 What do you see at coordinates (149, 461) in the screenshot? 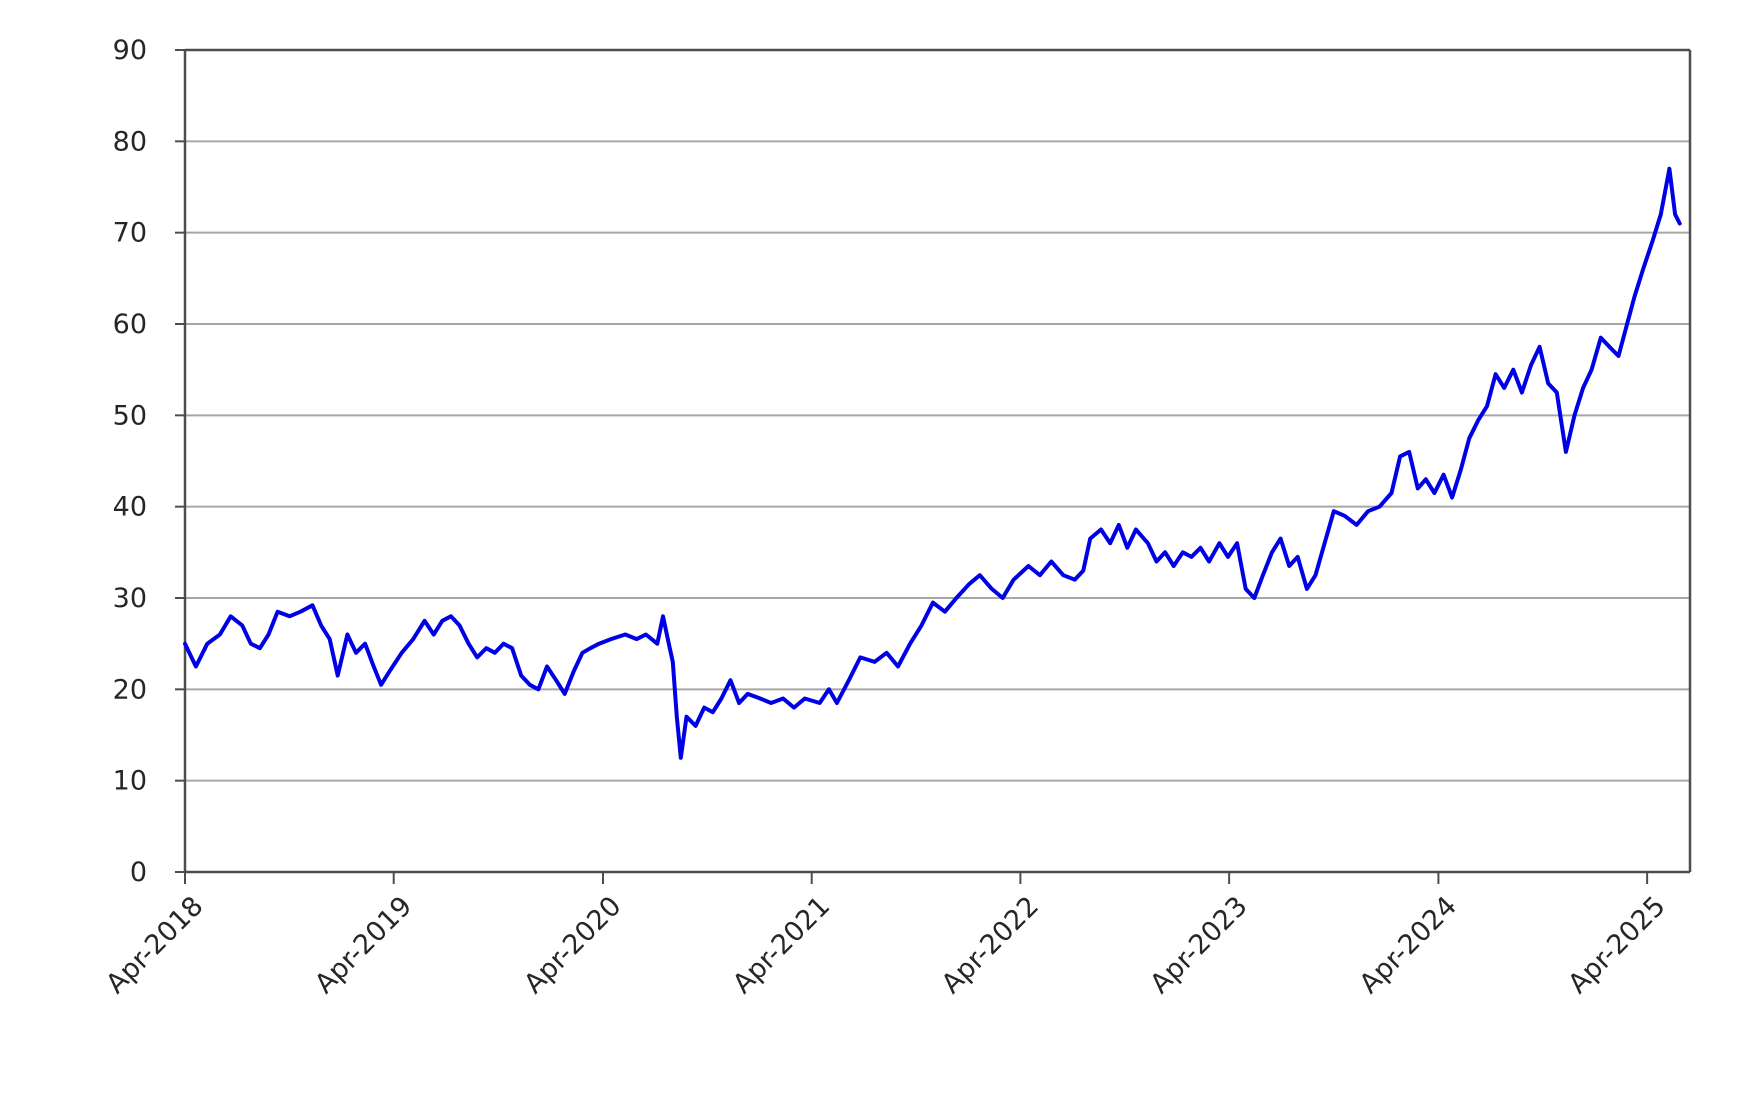
I see `y-axis-ticks: 0 10 20 30 40 50 60 70 80 90` at bounding box center [149, 461].